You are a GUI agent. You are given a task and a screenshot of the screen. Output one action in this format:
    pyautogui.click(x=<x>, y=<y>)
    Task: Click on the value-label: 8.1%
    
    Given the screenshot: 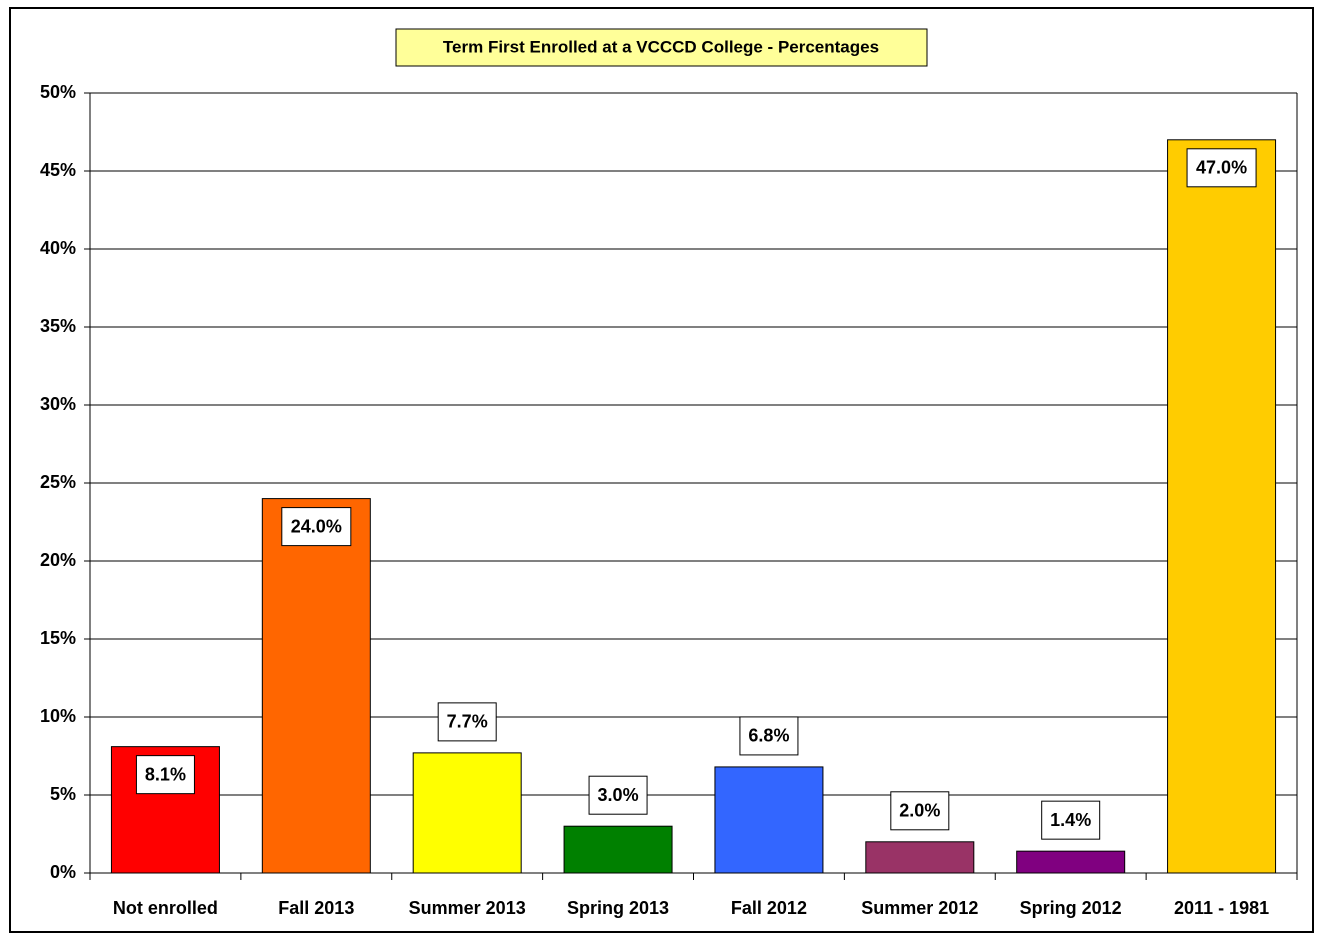 What is the action you would take?
    pyautogui.click(x=165, y=774)
    